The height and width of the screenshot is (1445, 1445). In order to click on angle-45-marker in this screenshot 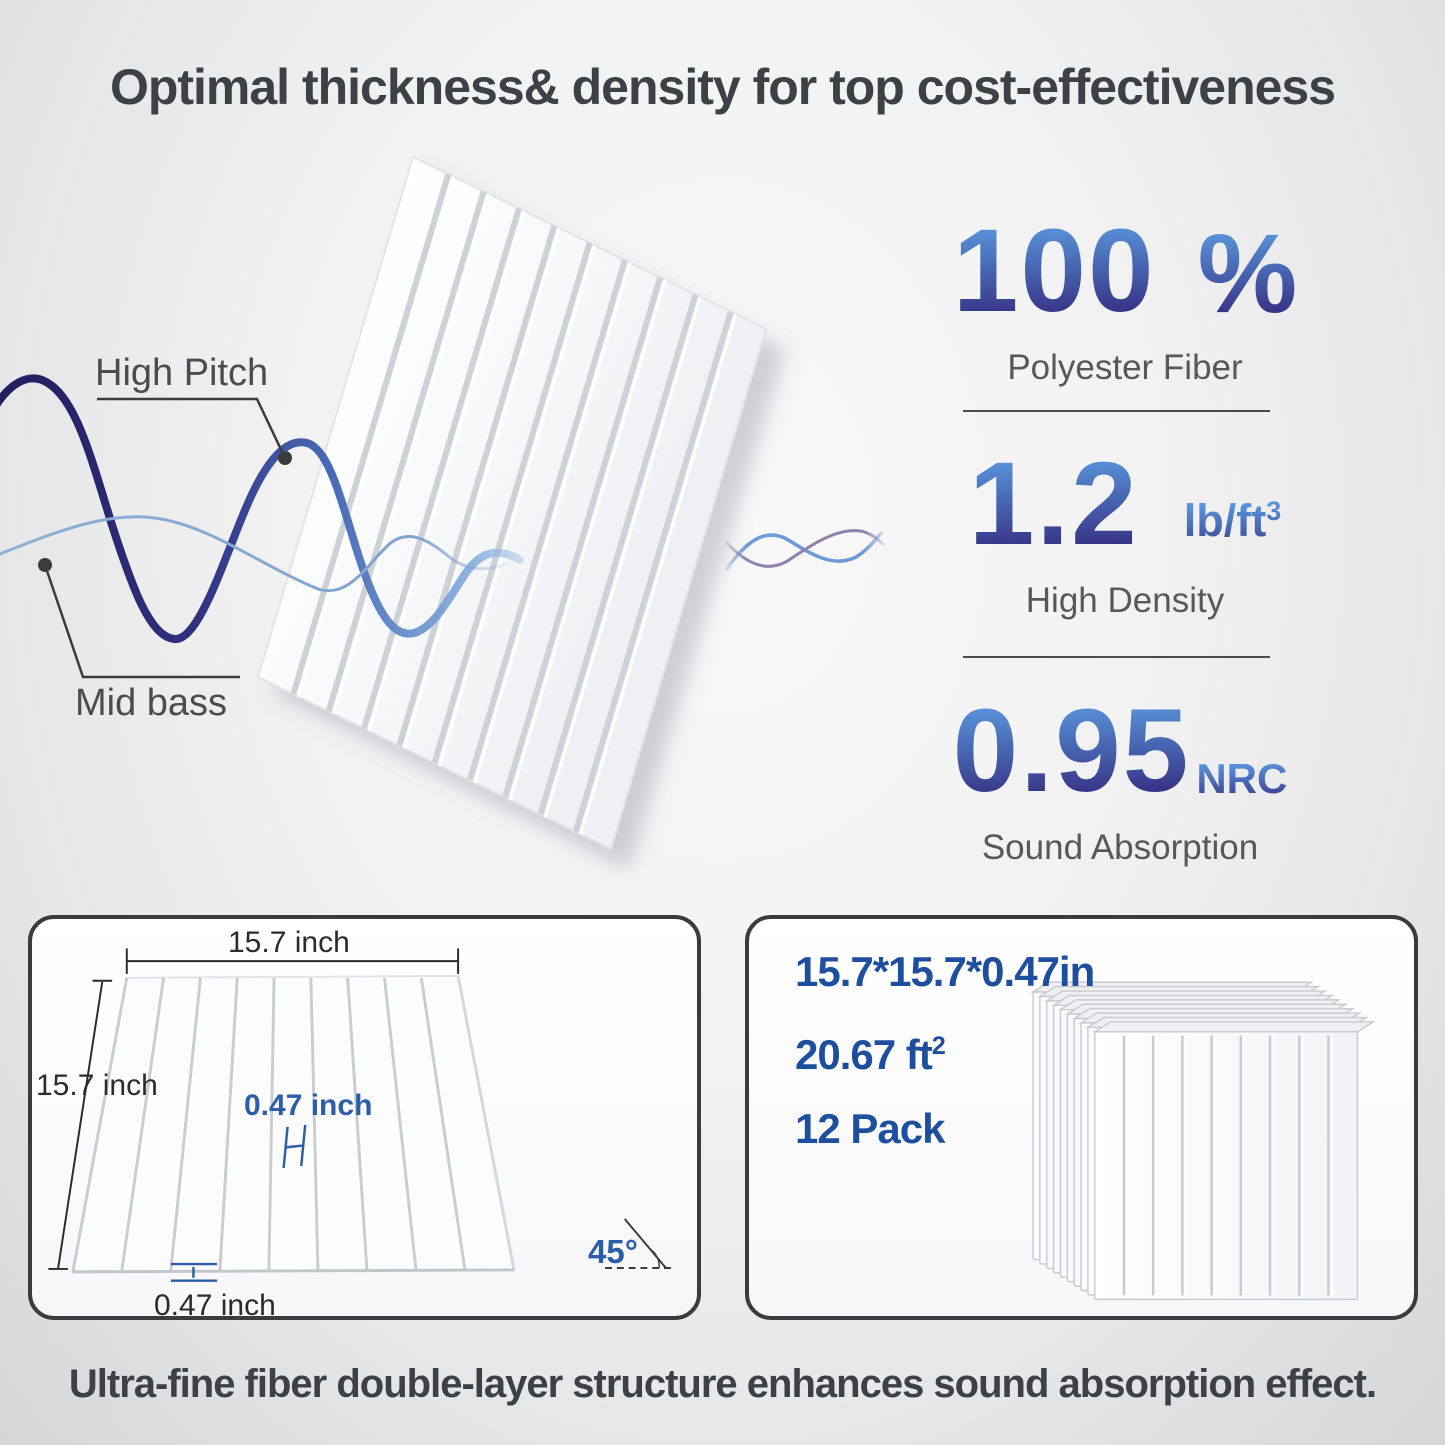, I will do `click(639, 1243)`.